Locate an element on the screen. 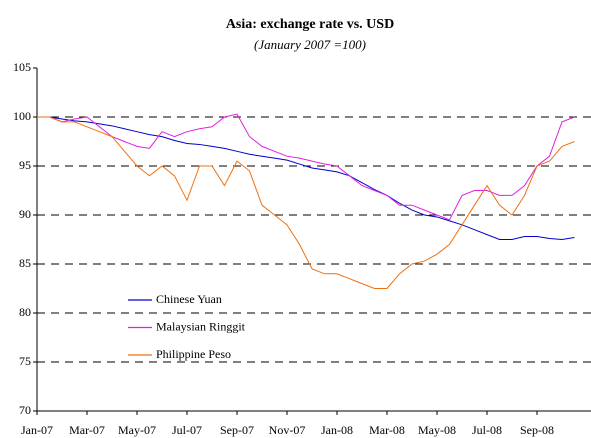 The width and height of the screenshot is (591, 438). y-tick-label: 100 is located at coordinates (22, 116).